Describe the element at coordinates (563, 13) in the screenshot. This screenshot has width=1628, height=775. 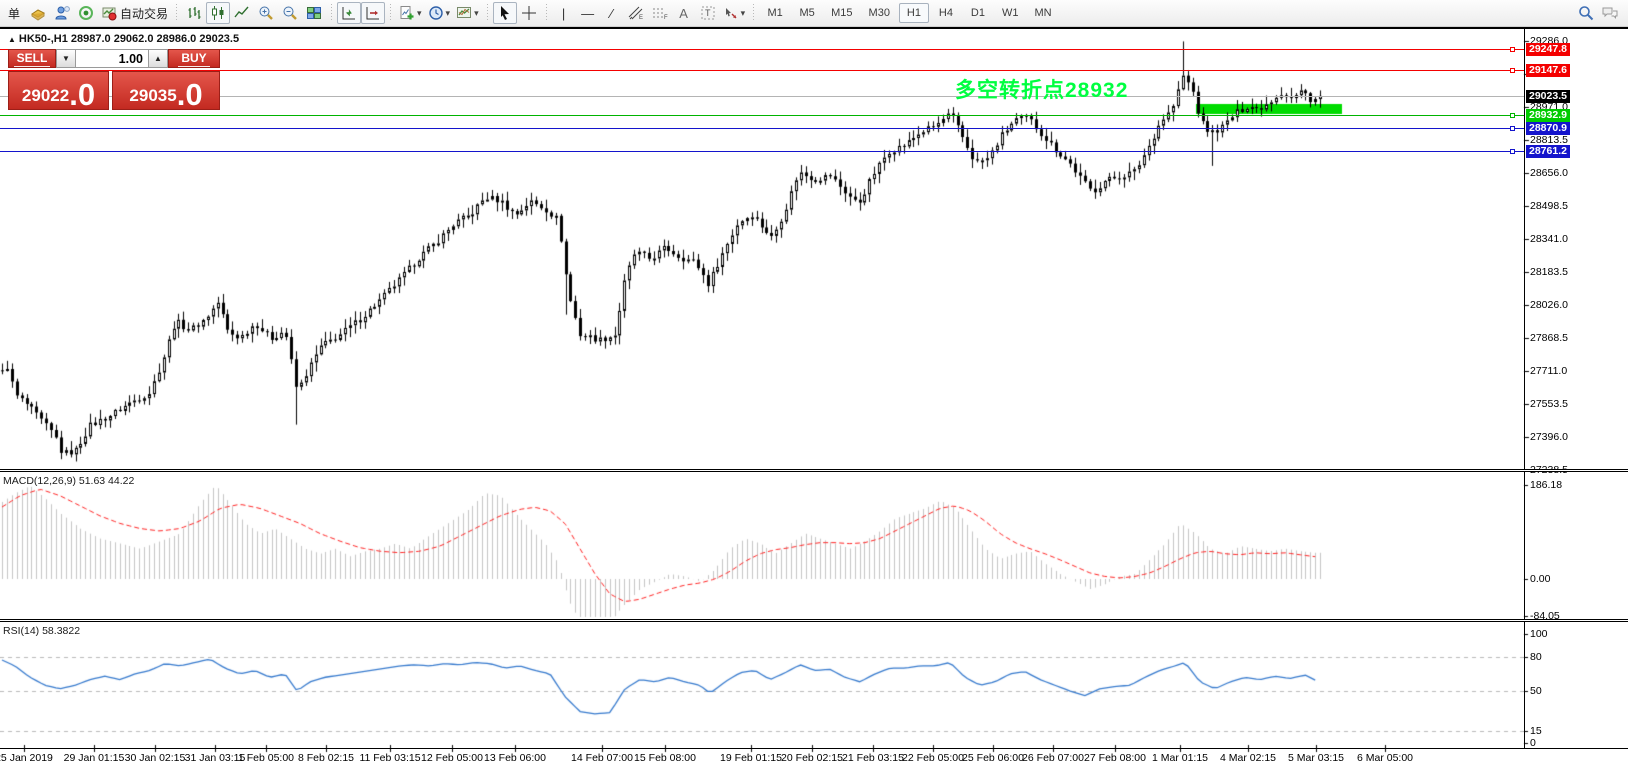
I see `vertical-line-tool-icon: |` at that location.